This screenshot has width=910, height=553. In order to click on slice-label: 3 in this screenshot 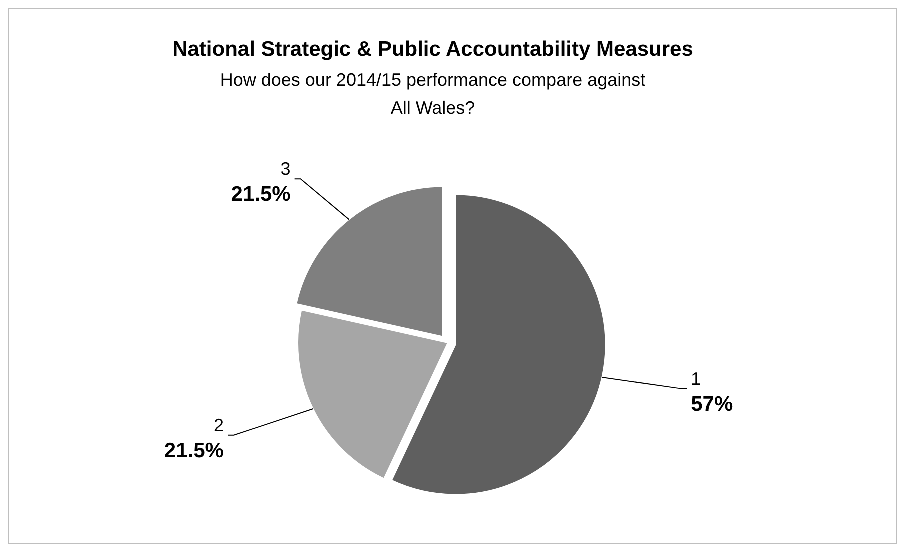, I will do `click(285, 169)`.